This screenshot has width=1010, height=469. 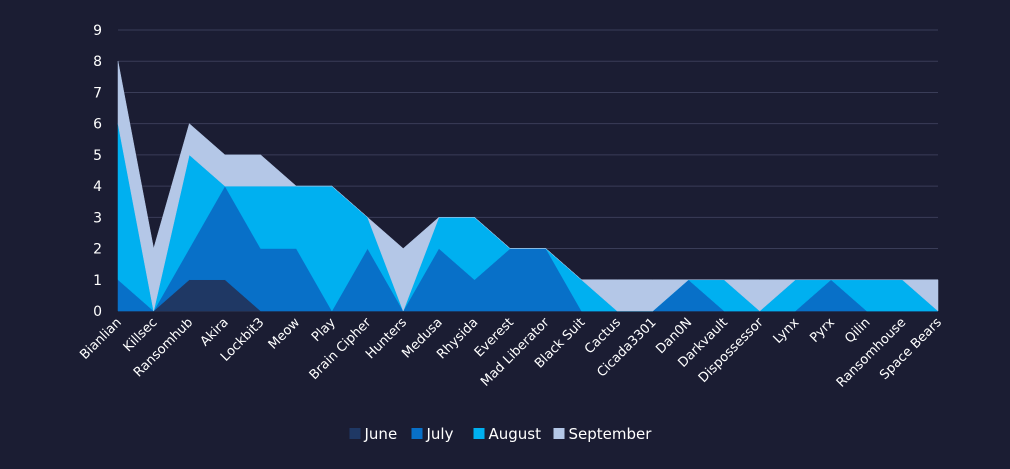 What do you see at coordinates (515, 434) in the screenshot?
I see `legend-label: August` at bounding box center [515, 434].